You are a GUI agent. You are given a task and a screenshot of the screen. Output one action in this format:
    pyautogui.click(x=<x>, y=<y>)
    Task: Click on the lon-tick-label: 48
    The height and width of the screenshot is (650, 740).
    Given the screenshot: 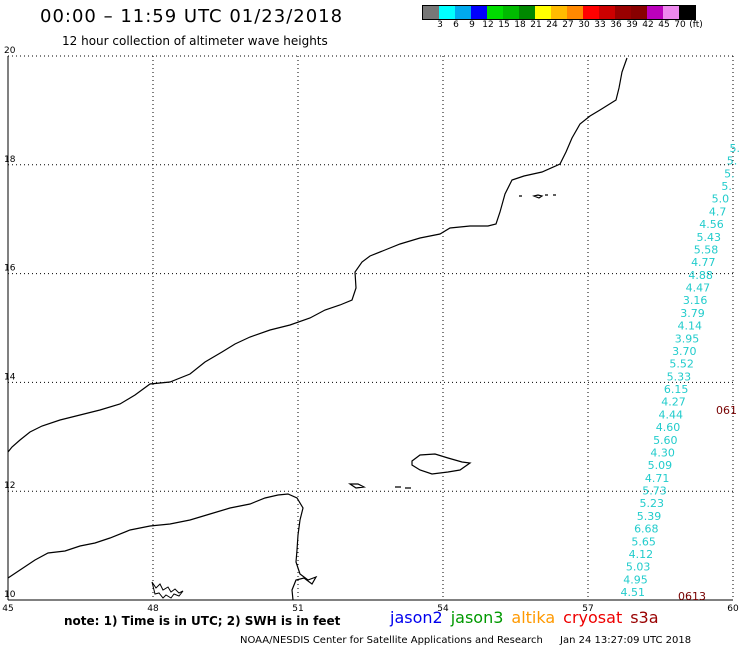 What is the action you would take?
    pyautogui.click(x=153, y=609)
    